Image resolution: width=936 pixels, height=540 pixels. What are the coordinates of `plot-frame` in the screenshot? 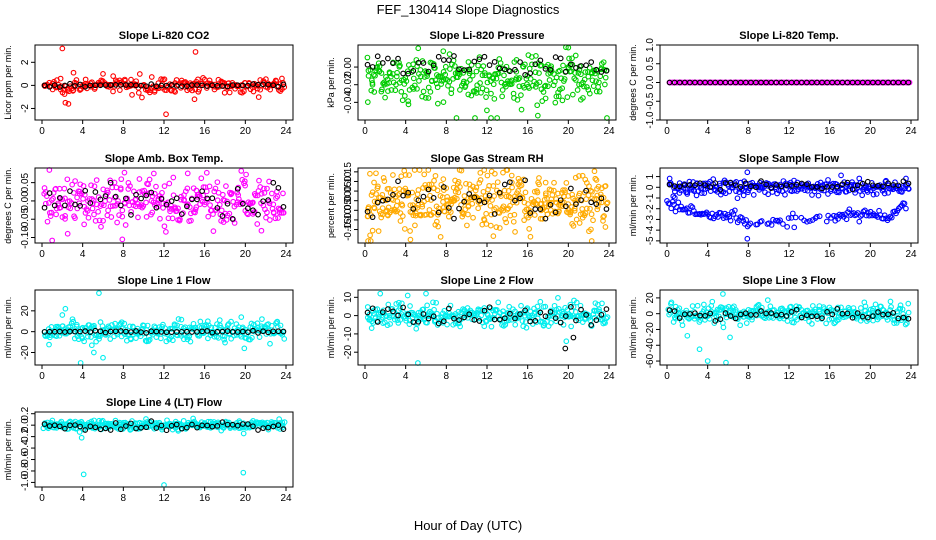 It's located at (487, 327).